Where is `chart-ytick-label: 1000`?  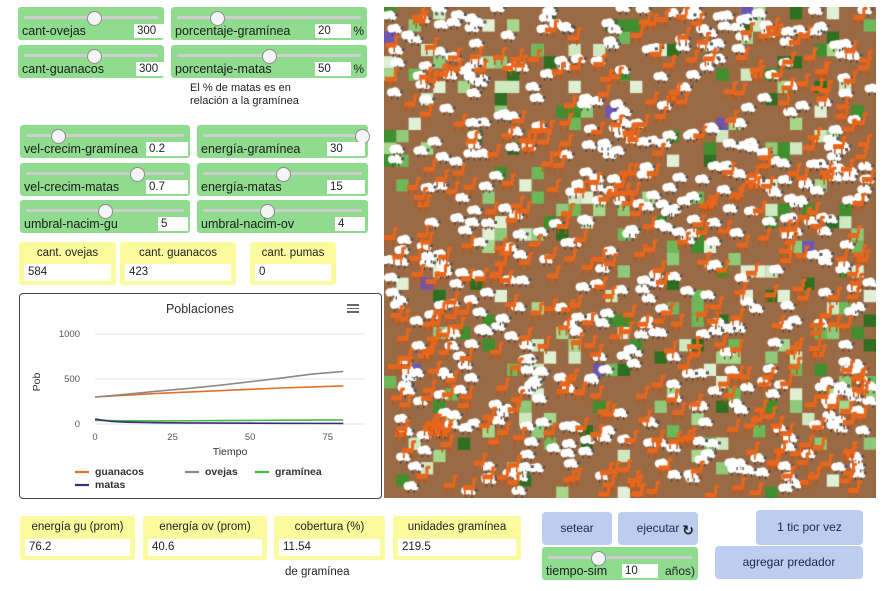
chart-ytick-label: 1000 is located at coordinates (69, 334).